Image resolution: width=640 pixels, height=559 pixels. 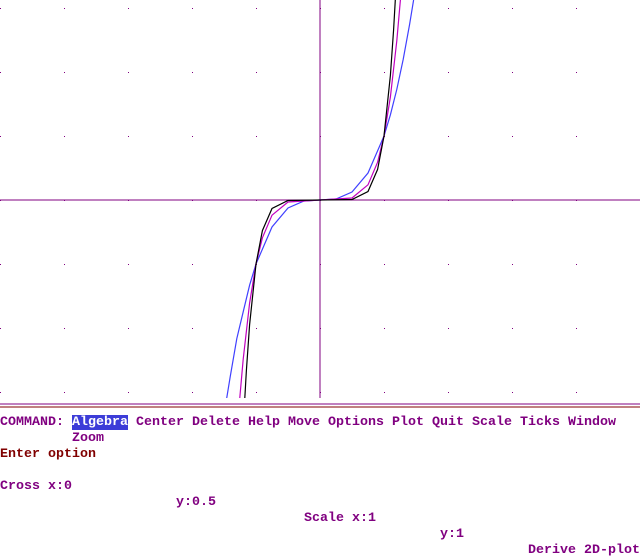 I want to click on status-scale-x: Scale x:1, so click(x=340, y=518).